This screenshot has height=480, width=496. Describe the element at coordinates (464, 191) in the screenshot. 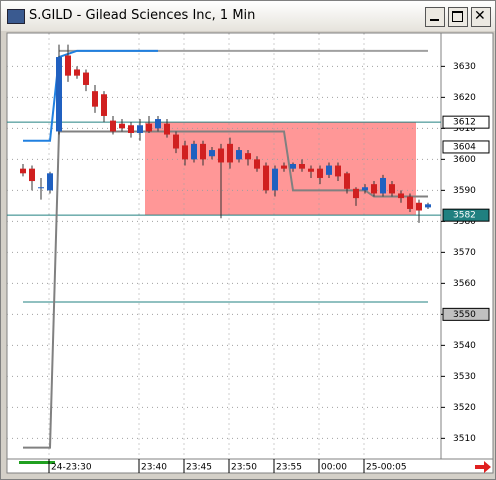

I see `y-tick-label: 3590` at that location.